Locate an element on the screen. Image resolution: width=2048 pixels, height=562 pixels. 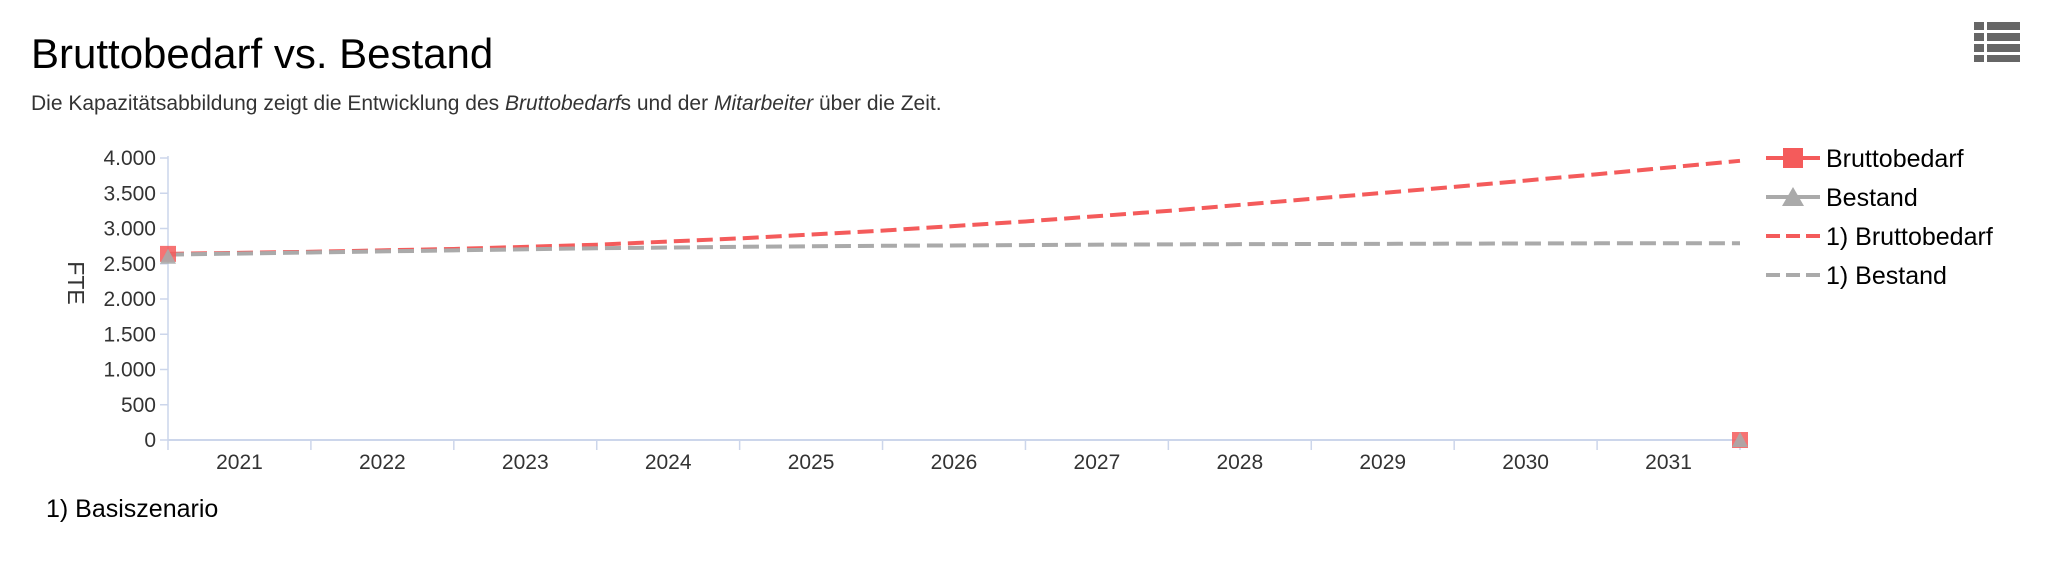
legend-label: 1) Bruttobedarf is located at coordinates (1909, 237).